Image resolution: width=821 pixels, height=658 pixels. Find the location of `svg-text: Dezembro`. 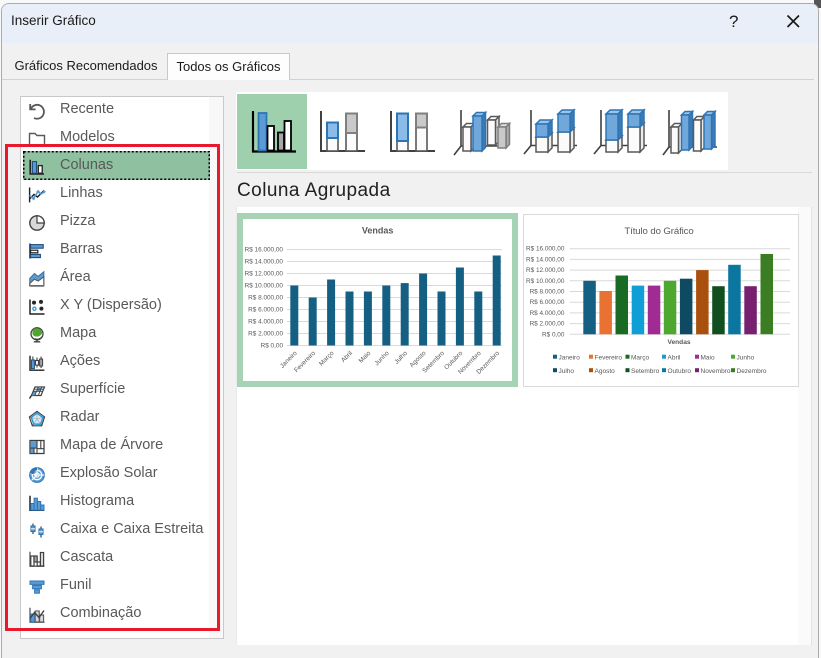

svg-text: Dezembro is located at coordinates (752, 371).